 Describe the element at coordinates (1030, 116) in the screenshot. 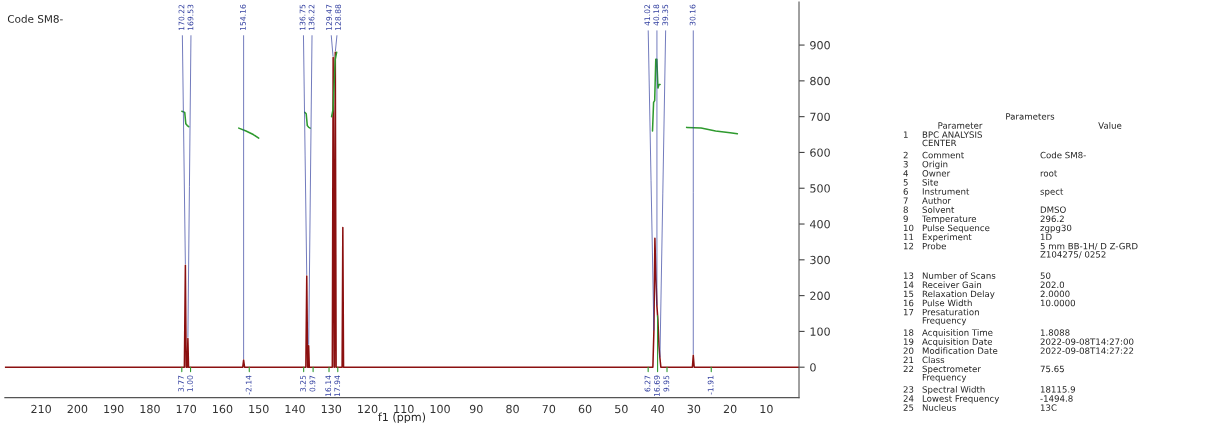

I see `text: Parameters` at that location.